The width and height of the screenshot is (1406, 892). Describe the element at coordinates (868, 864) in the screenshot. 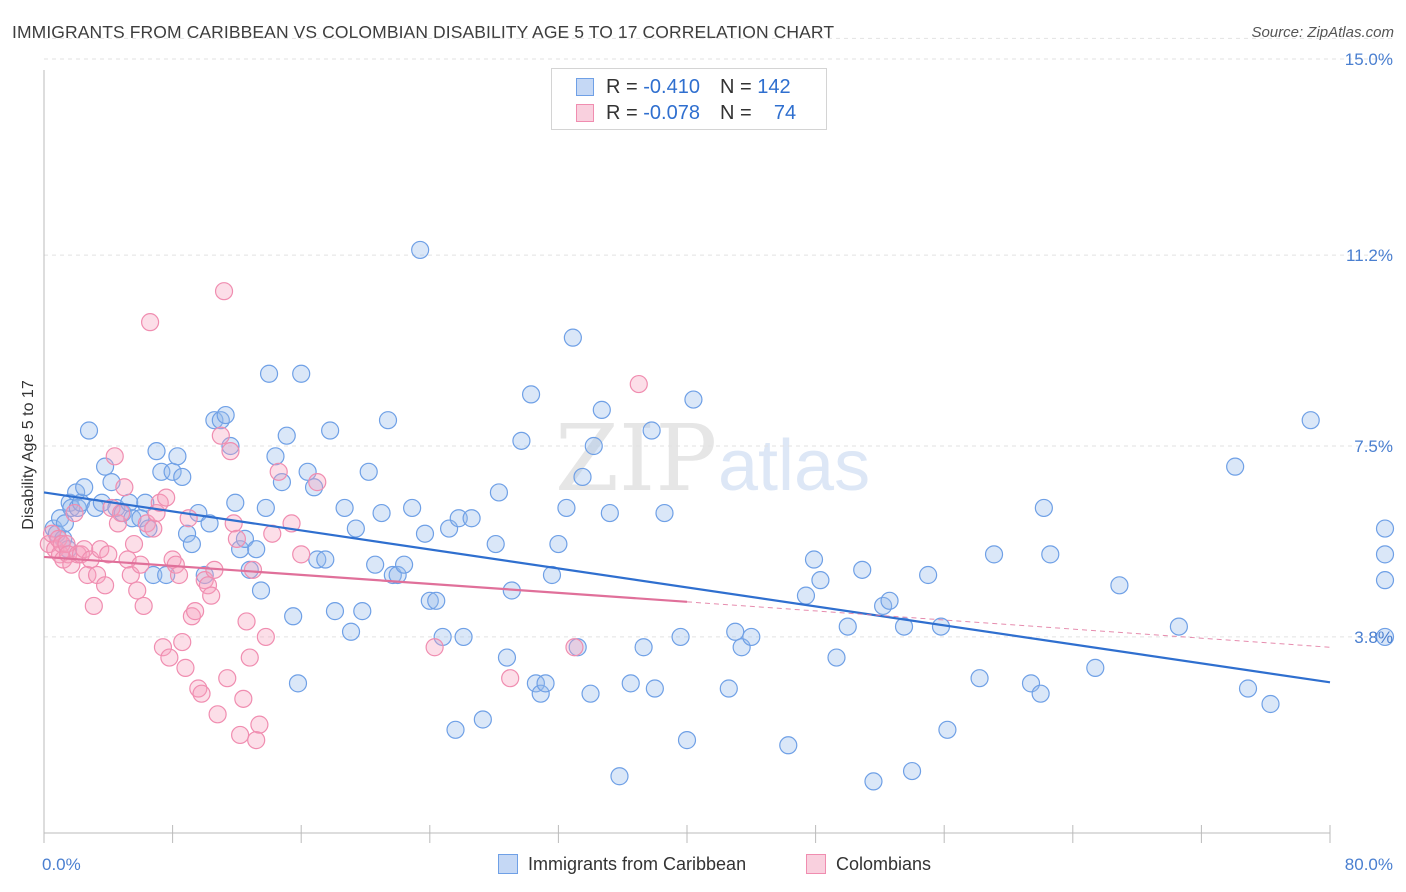

I see `bottom-legend-colombians: Colombians` at that location.